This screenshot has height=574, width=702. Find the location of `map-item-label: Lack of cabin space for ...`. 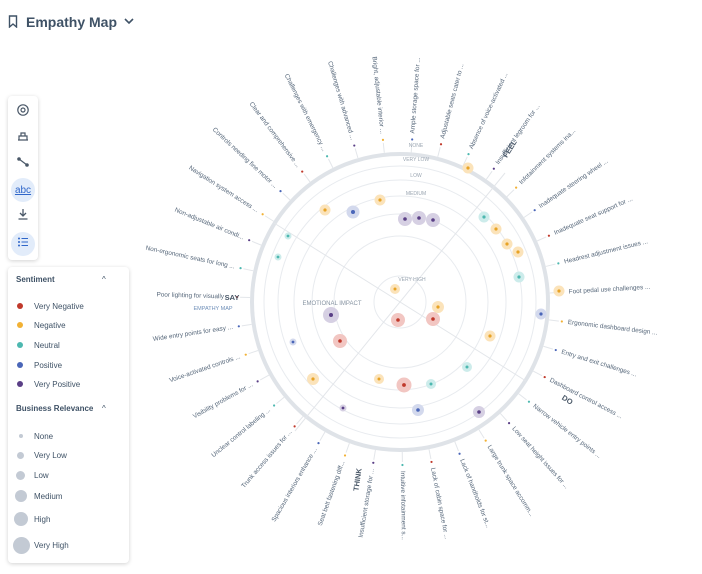

map-item-label: Lack of cabin space for ... is located at coordinates (439, 503).